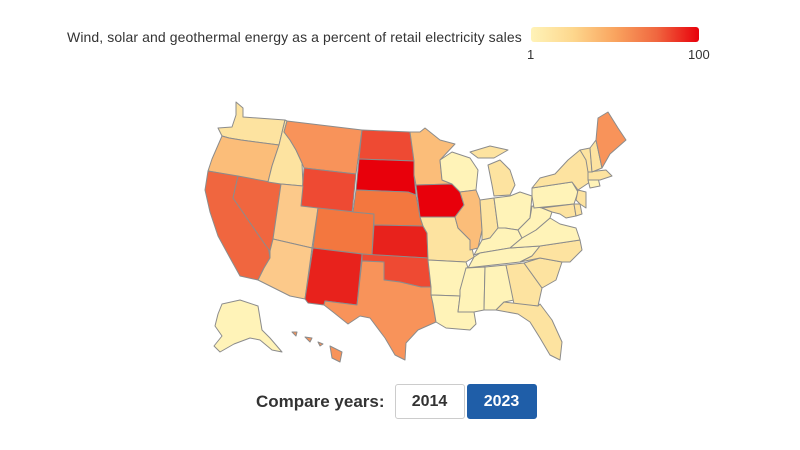  Describe the element at coordinates (380, 310) in the screenshot. I see `state-tx` at that location.